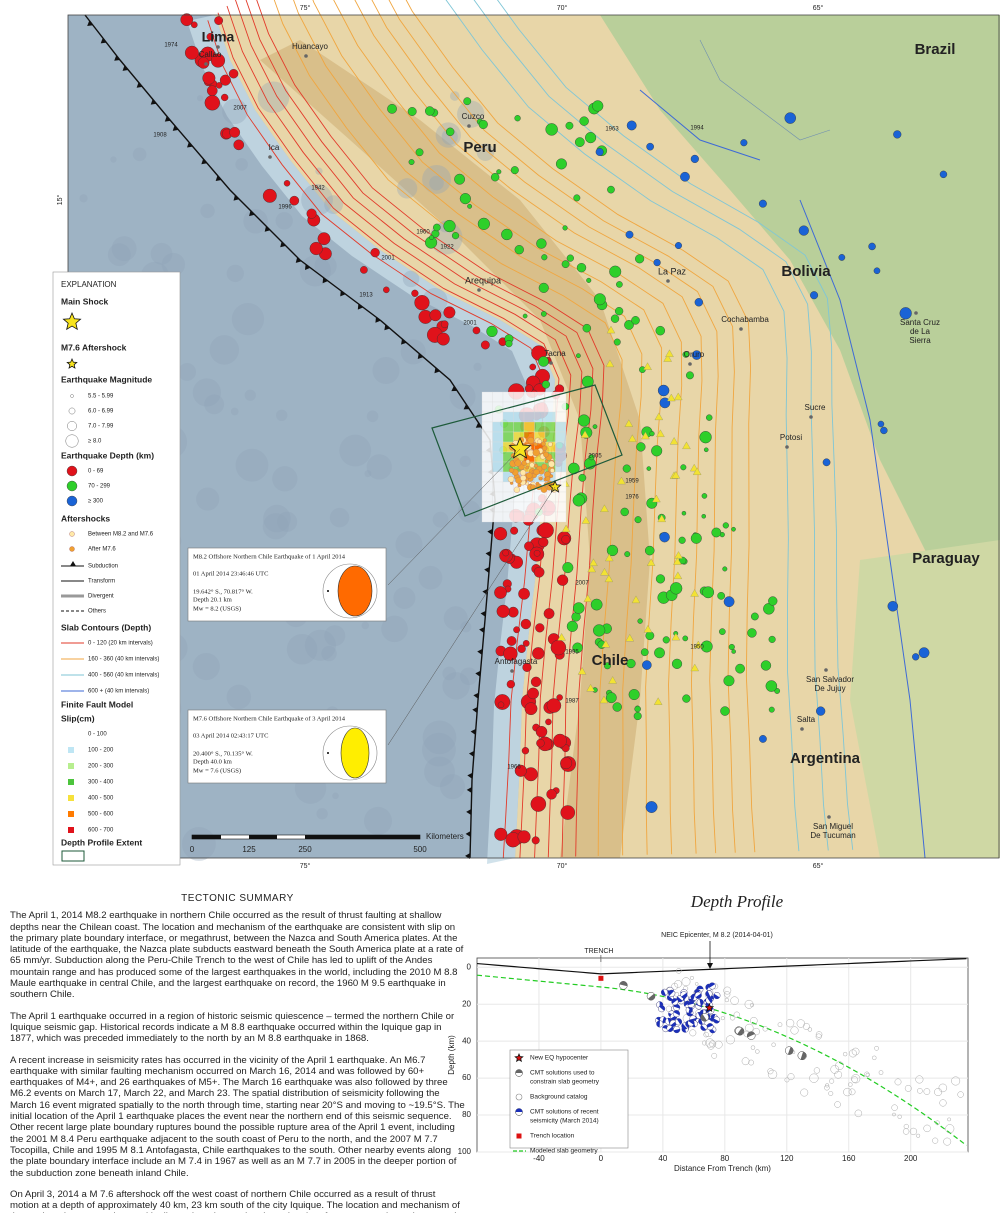 The width and height of the screenshot is (1000, 1213). I want to click on event-year: 2007, so click(240, 109).